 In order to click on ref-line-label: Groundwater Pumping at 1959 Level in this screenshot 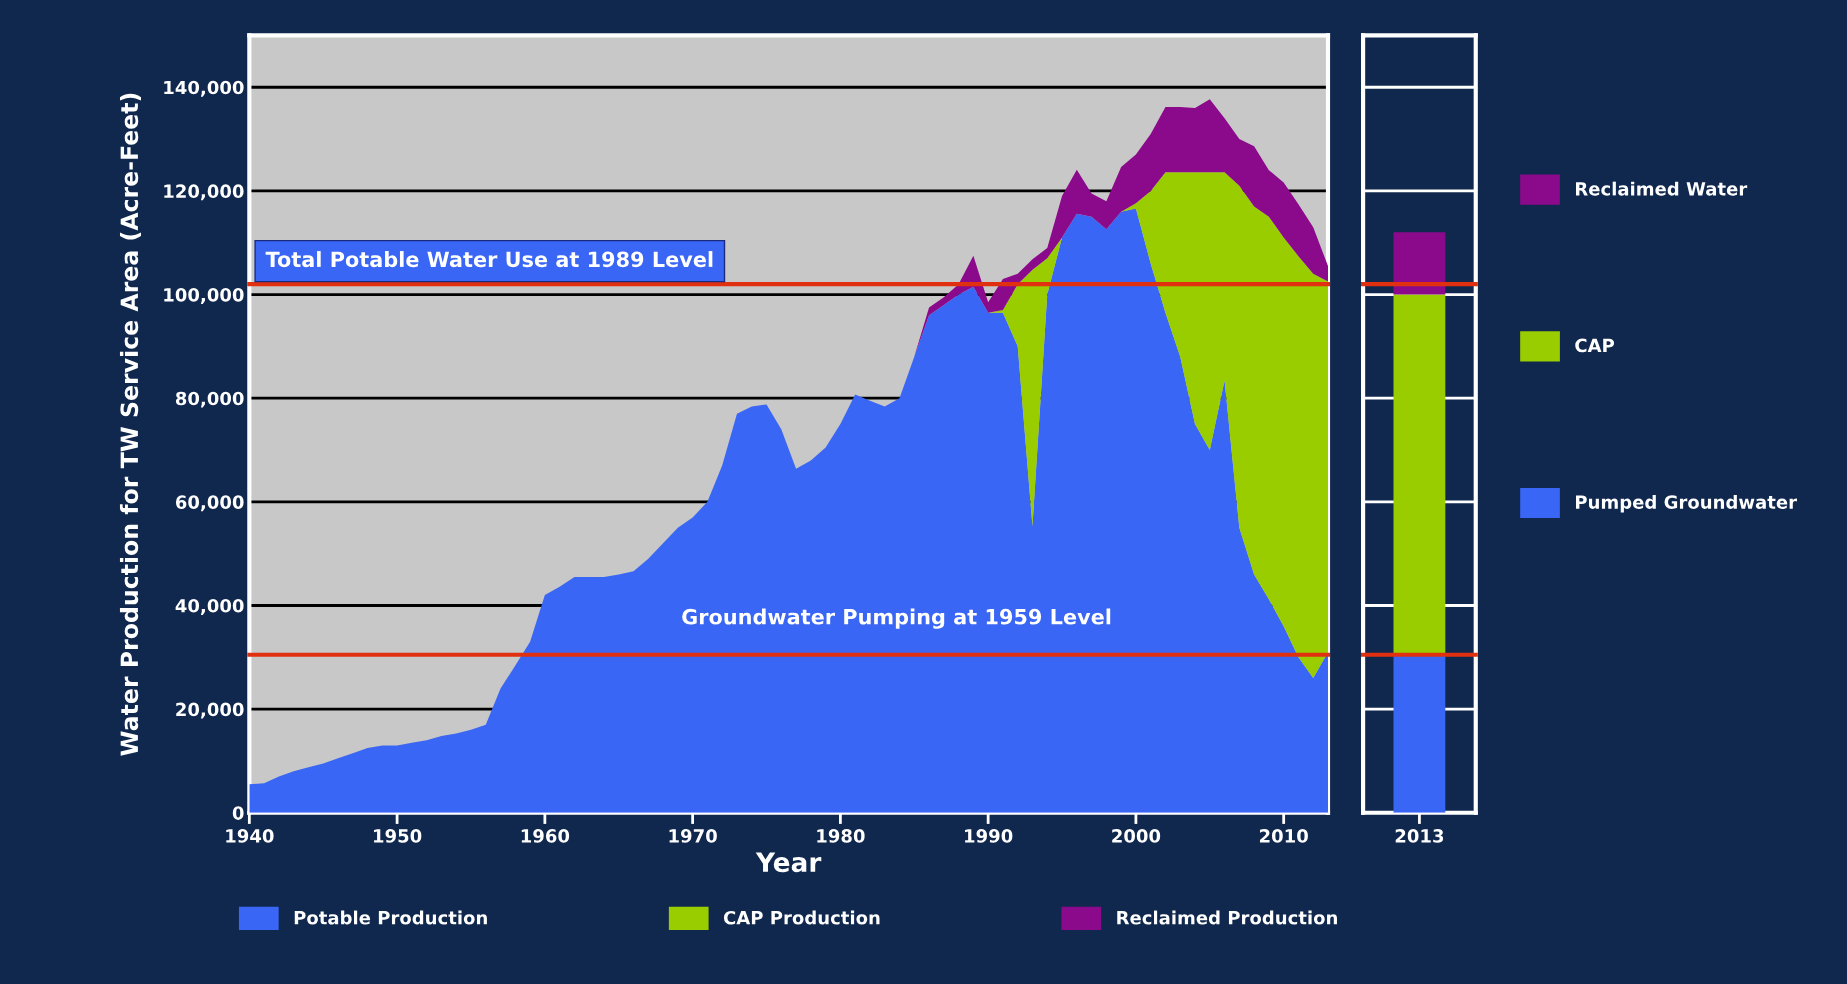, I will do `click(896, 618)`.